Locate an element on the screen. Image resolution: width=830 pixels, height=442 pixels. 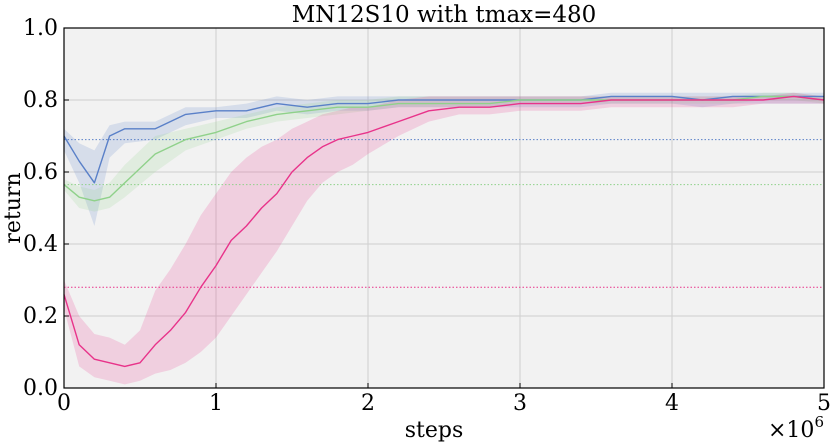
y-axis-label: return is located at coordinates (13, 207).